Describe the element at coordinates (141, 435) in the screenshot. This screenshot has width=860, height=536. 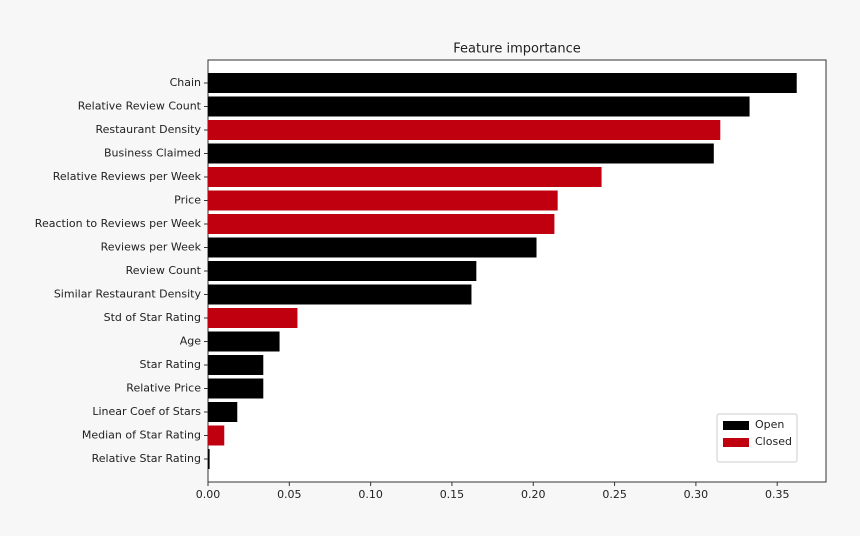
I see `y-tick-label: Median of Star Rating` at that location.